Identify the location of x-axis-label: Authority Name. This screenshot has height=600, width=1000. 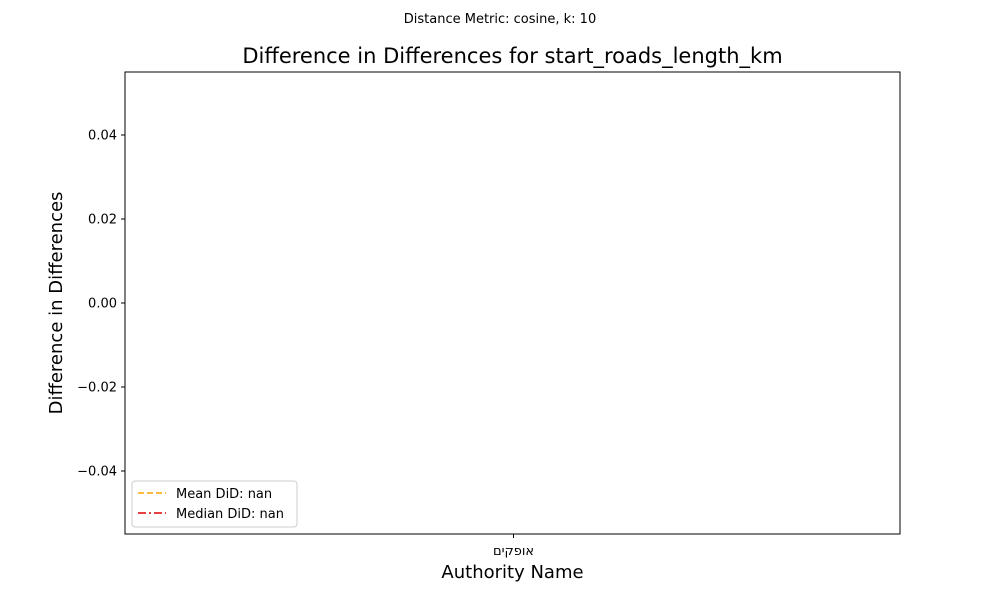
(512, 572).